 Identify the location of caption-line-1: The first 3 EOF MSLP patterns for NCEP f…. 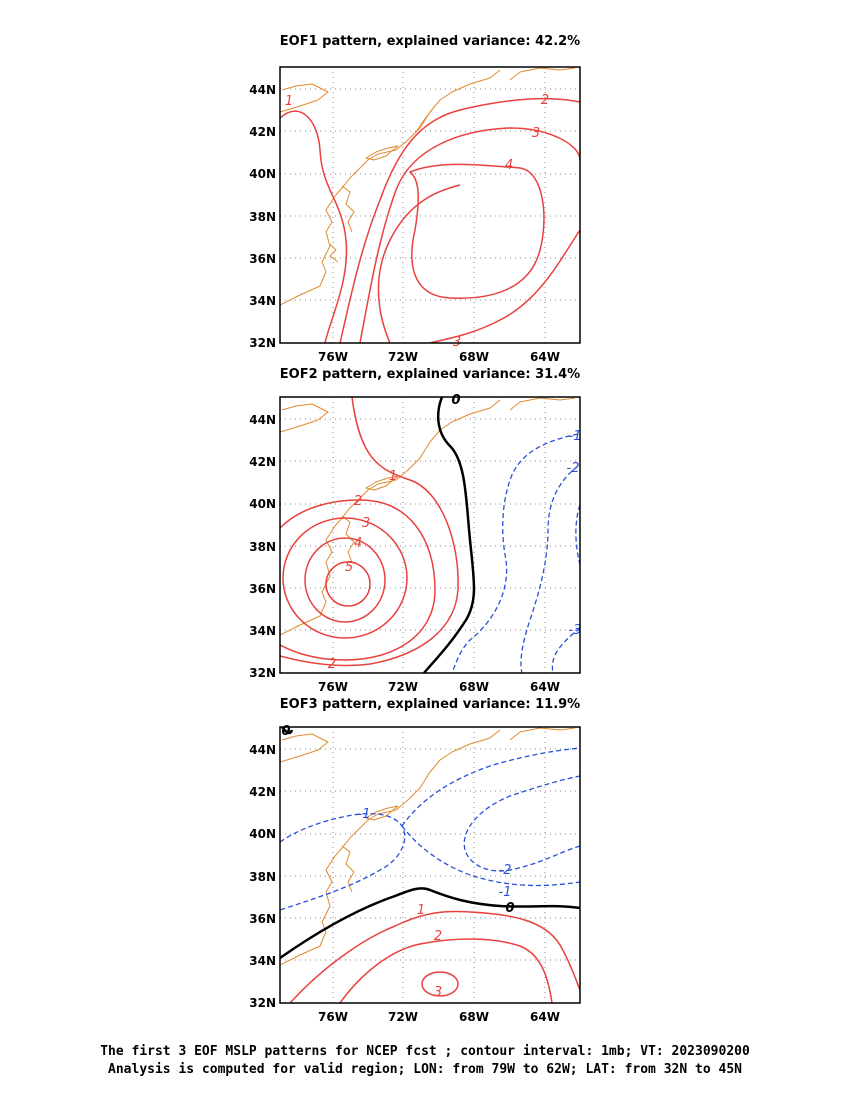
(425, 1051).